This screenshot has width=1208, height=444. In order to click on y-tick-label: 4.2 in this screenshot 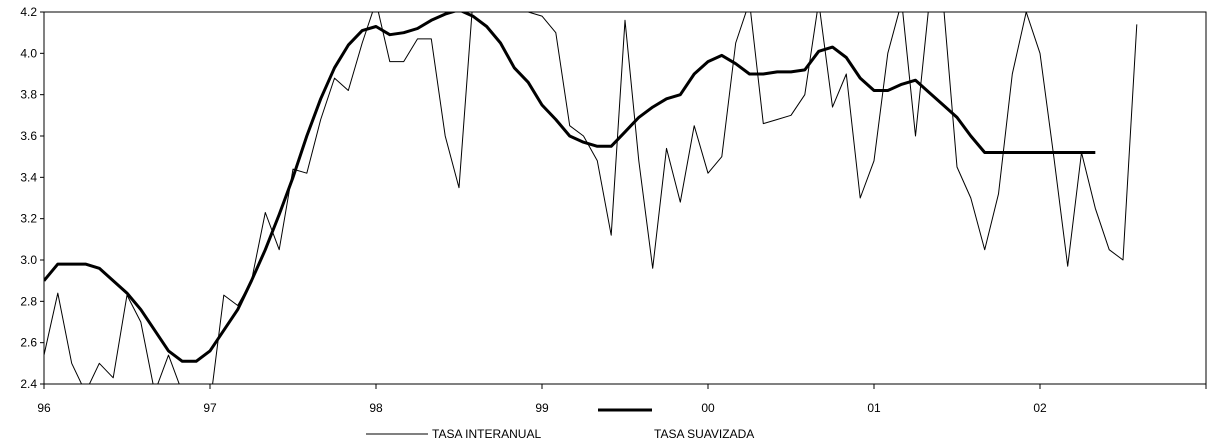, I will do `click(28, 12)`.